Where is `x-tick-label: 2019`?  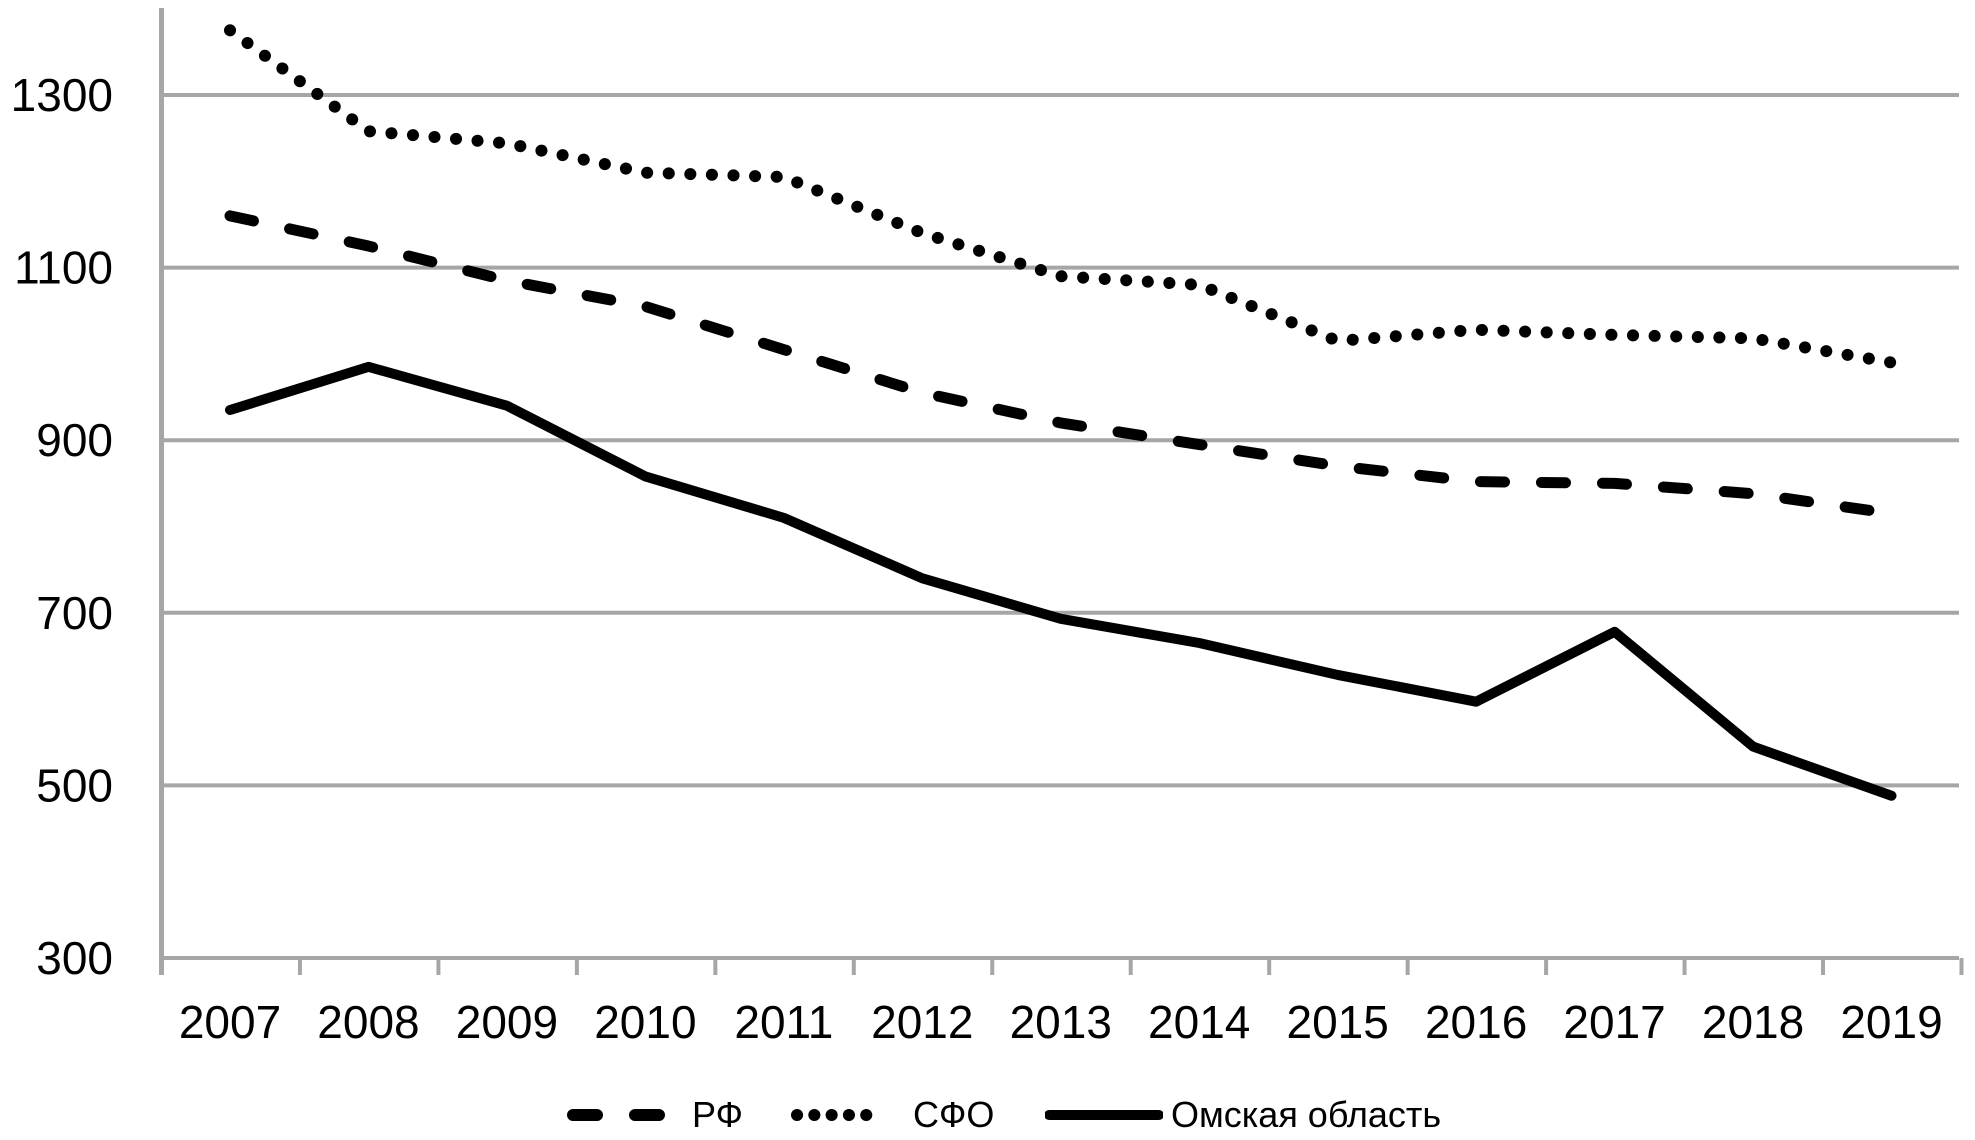 x-tick-label: 2019 is located at coordinates (1891, 1022).